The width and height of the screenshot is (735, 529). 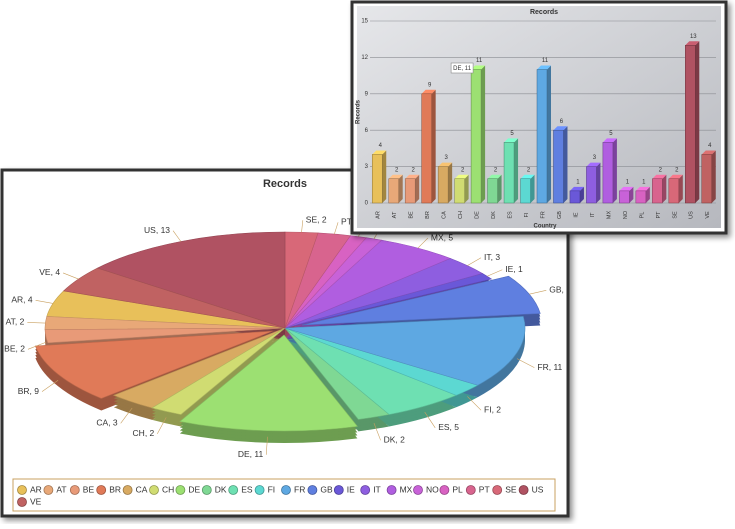 I want to click on value-label: 5, so click(x=611, y=134).